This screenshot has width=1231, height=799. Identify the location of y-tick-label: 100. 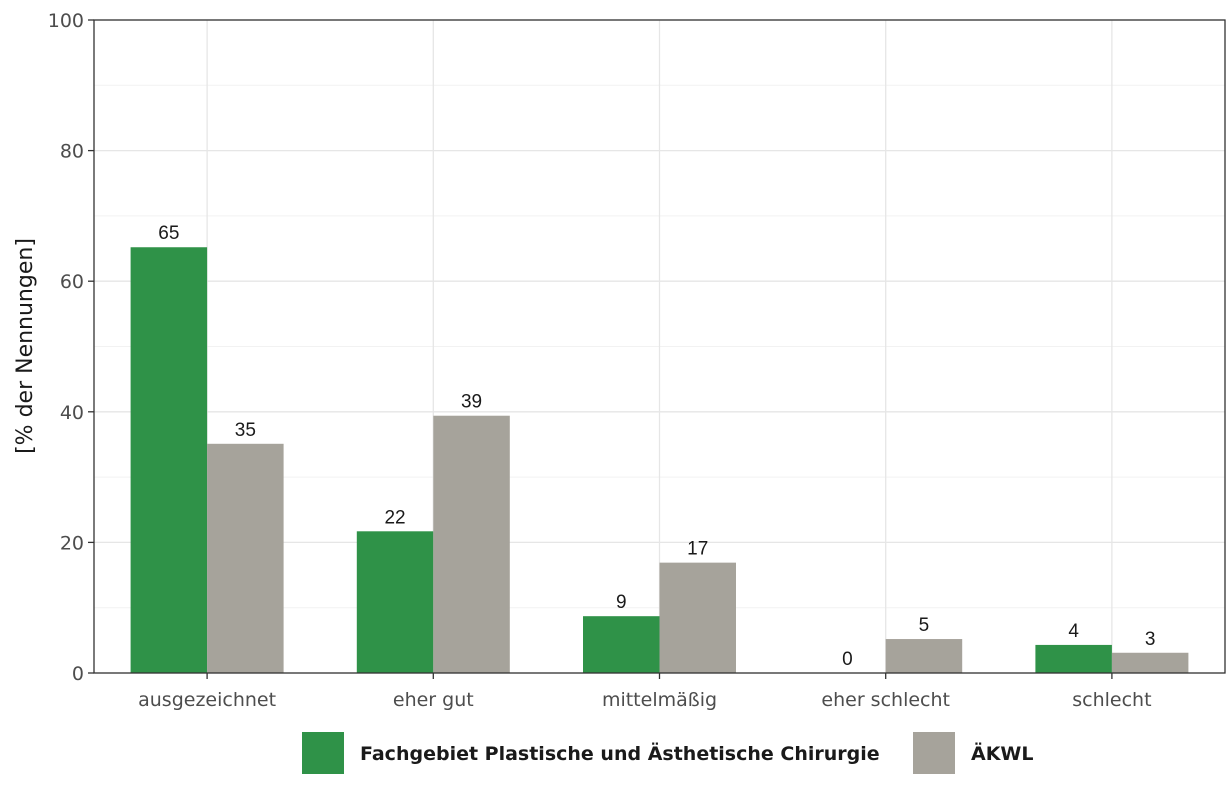
(66, 21).